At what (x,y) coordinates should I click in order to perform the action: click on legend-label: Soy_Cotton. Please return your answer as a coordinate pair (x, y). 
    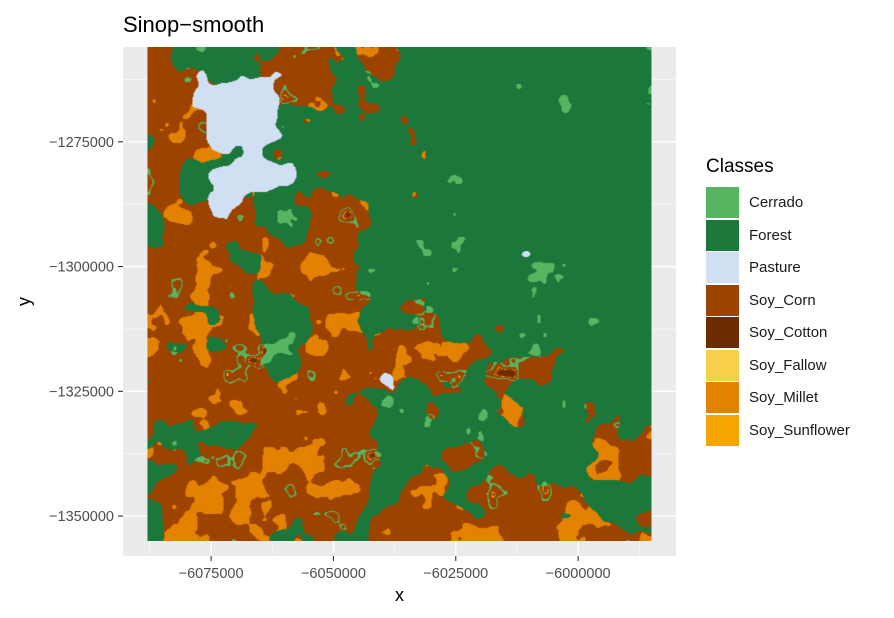
    Looking at the image, I should click on (788, 332).